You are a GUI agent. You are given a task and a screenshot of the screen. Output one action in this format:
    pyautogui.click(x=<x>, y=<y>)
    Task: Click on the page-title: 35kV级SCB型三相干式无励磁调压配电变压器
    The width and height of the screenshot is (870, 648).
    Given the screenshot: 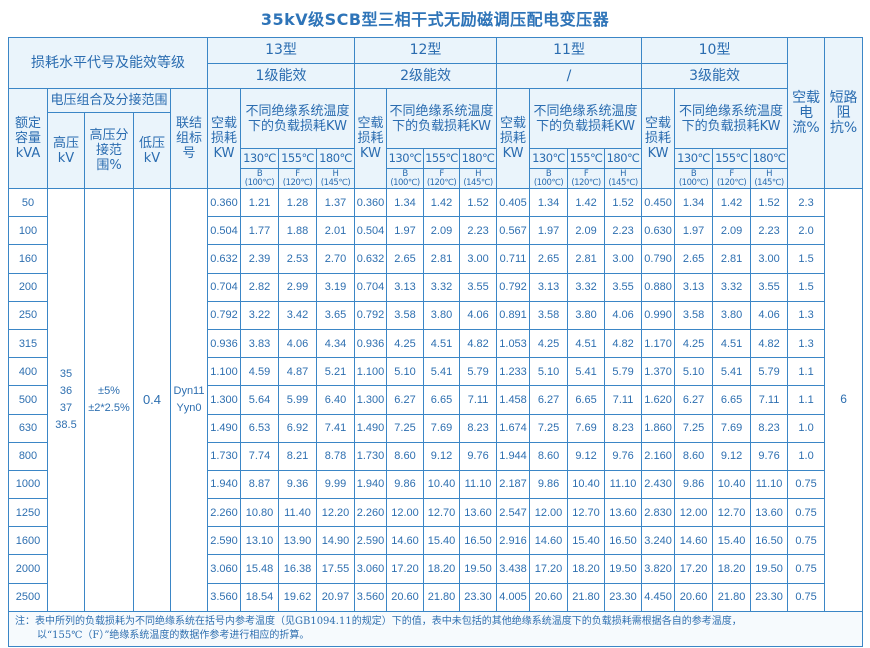 What is the action you would take?
    pyautogui.click(x=435, y=19)
    